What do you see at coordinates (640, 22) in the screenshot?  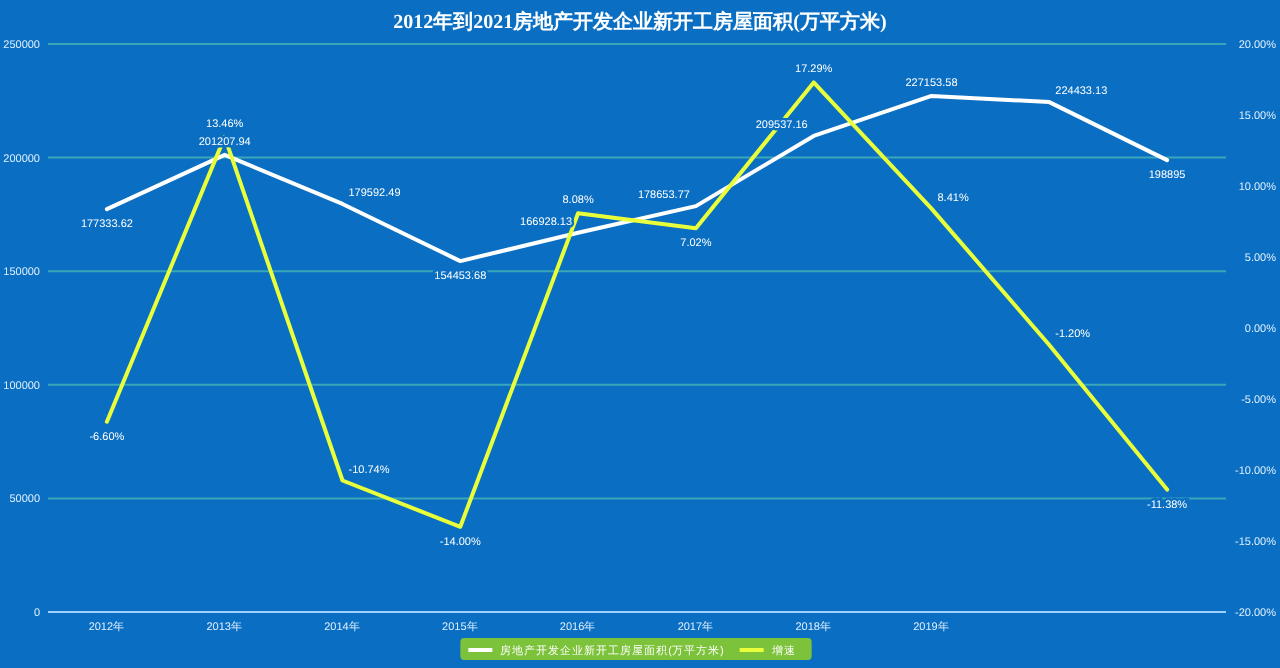 I see `chart-title: 2012年到2021房地产开发企业新开工房屋面积(万平方米)` at bounding box center [640, 22].